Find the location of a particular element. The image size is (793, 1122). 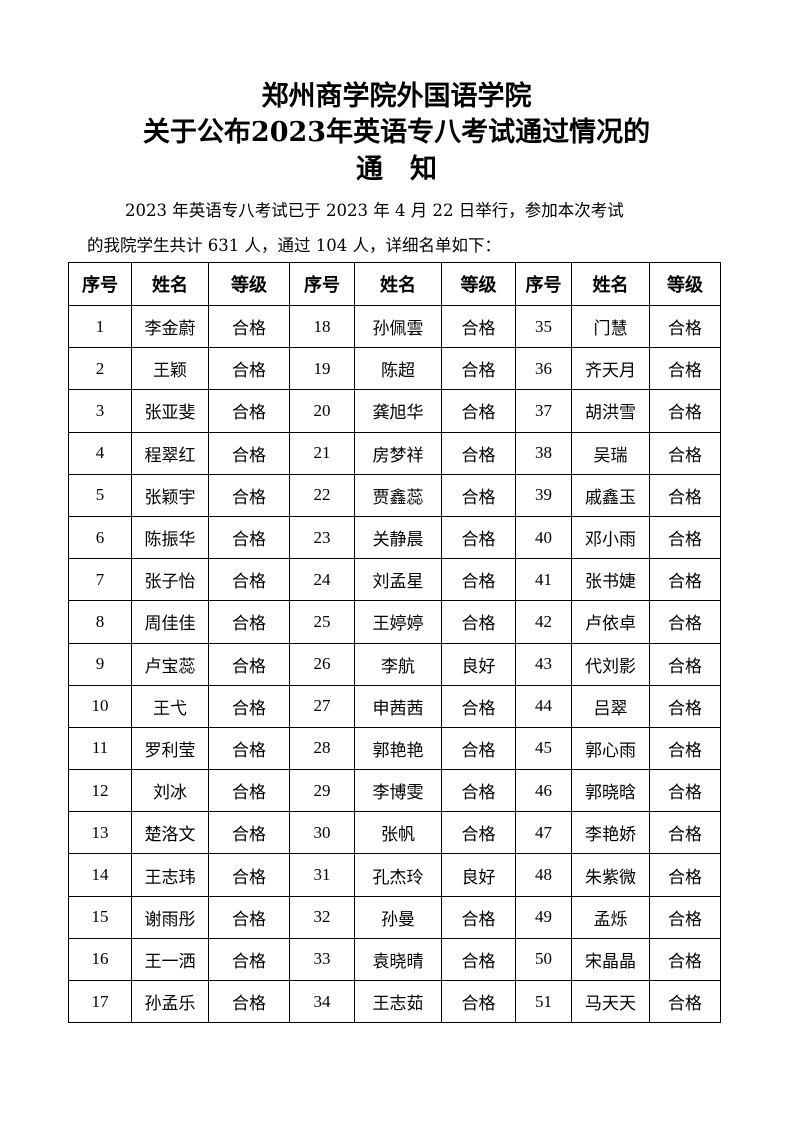

student-name: 李艳娇 is located at coordinates (610, 833).